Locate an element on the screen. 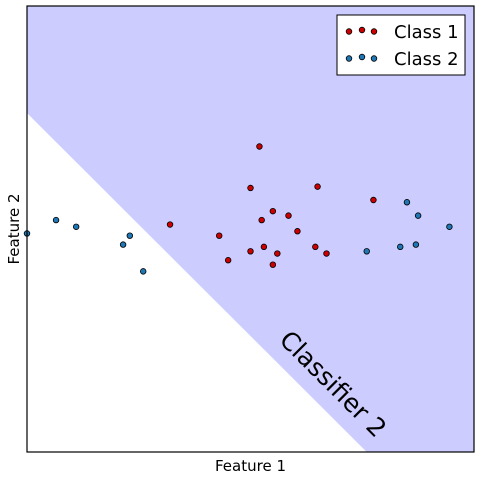  legend-item-class-2: Class 2 is located at coordinates (402, 59).